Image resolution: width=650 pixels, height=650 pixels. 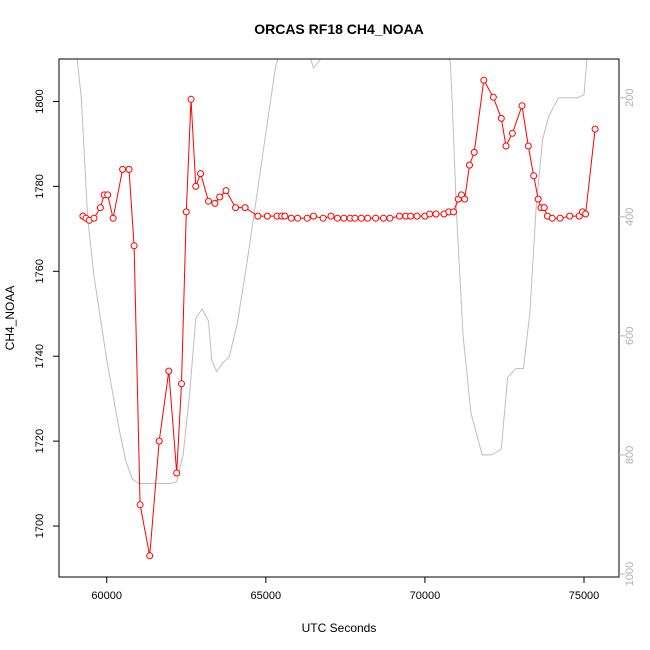 I want to click on y-axis-label: CH4_NOAA, so click(x=10, y=318).